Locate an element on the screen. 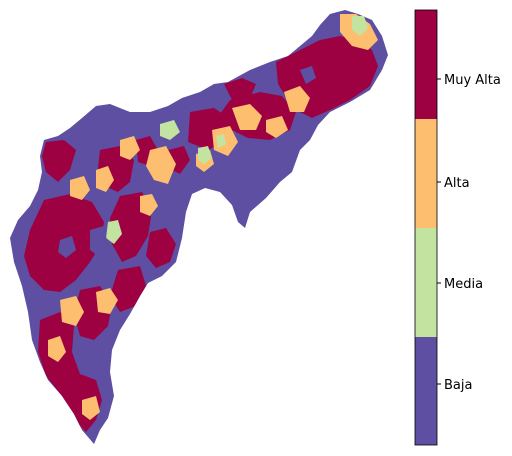 The width and height of the screenshot is (512, 456). legend-label-media: Media is located at coordinates (463, 284).